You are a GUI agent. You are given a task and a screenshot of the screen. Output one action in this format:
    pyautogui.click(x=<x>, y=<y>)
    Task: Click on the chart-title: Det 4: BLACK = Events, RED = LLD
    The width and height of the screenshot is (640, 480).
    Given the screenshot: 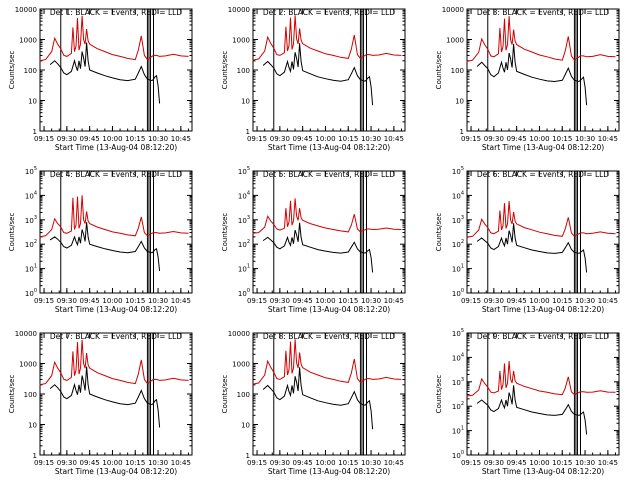 What is the action you would take?
    pyautogui.click(x=116, y=174)
    